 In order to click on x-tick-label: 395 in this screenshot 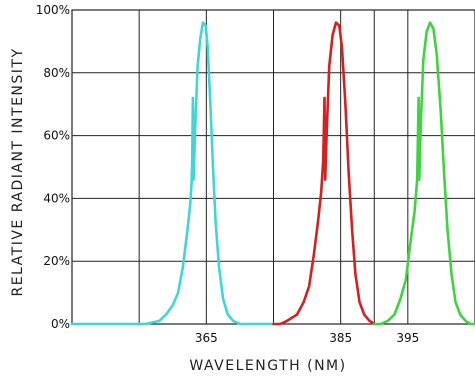, I will do `click(407, 338)`.